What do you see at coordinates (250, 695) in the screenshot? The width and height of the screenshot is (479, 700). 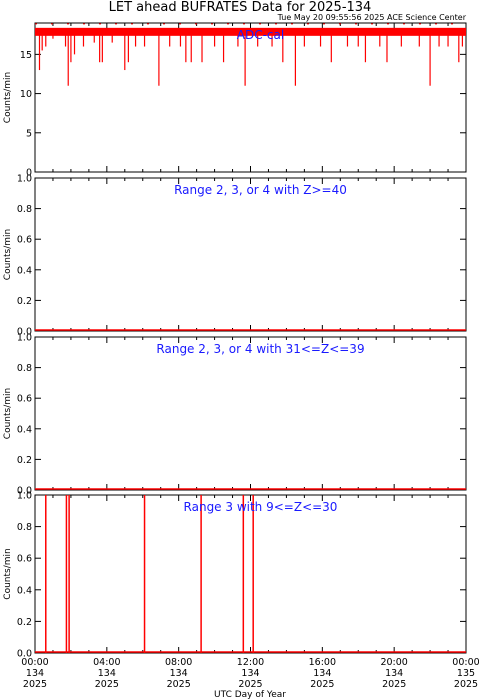 I see `x-axis-label: UTC Day of Year` at bounding box center [250, 695].